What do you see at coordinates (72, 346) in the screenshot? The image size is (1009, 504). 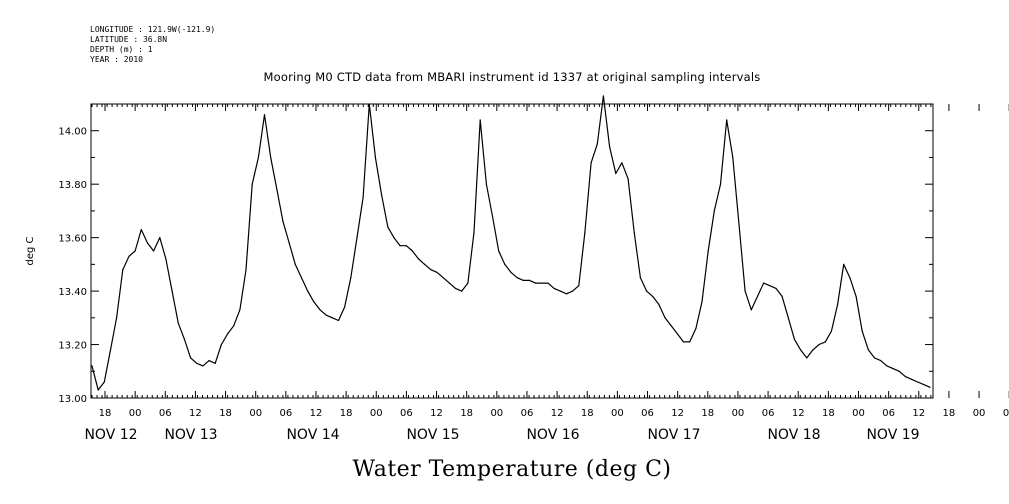 I see `y-tick-label: 13.20` at bounding box center [72, 346].